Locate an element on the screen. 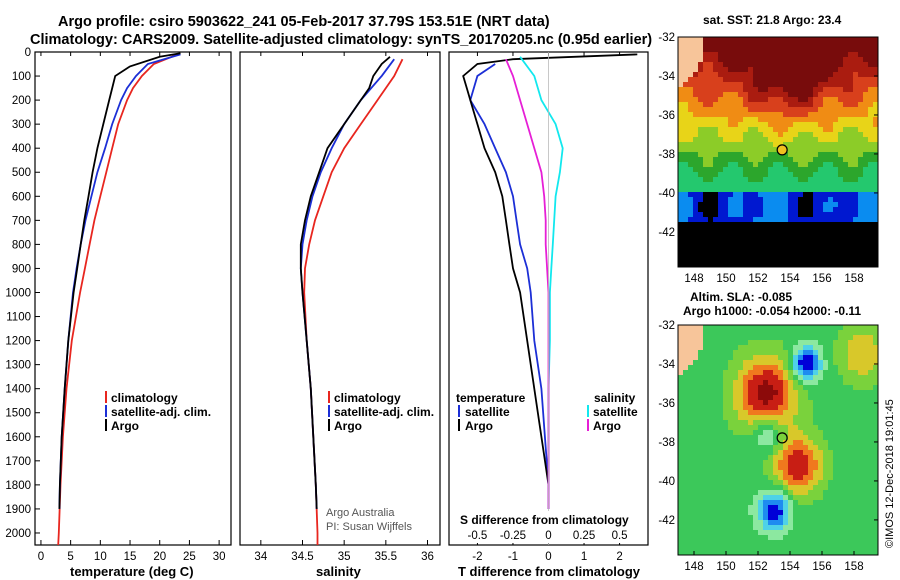 The image size is (900, 580). depth-tick-label: 900 is located at coordinates (21, 269).